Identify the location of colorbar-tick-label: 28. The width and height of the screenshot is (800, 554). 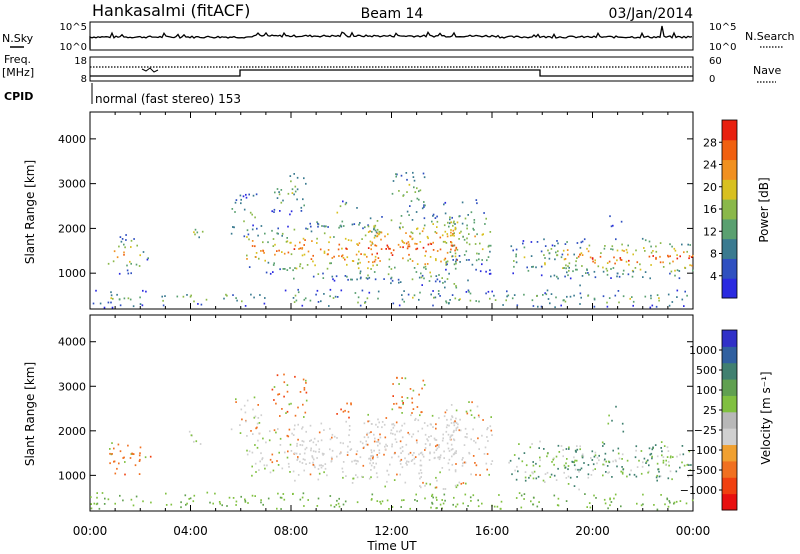
(710, 142).